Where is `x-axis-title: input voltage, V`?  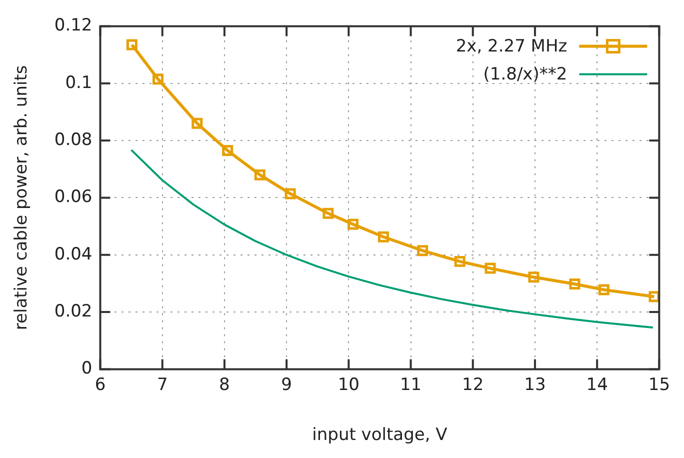 x-axis-title: input voltage, V is located at coordinates (380, 435).